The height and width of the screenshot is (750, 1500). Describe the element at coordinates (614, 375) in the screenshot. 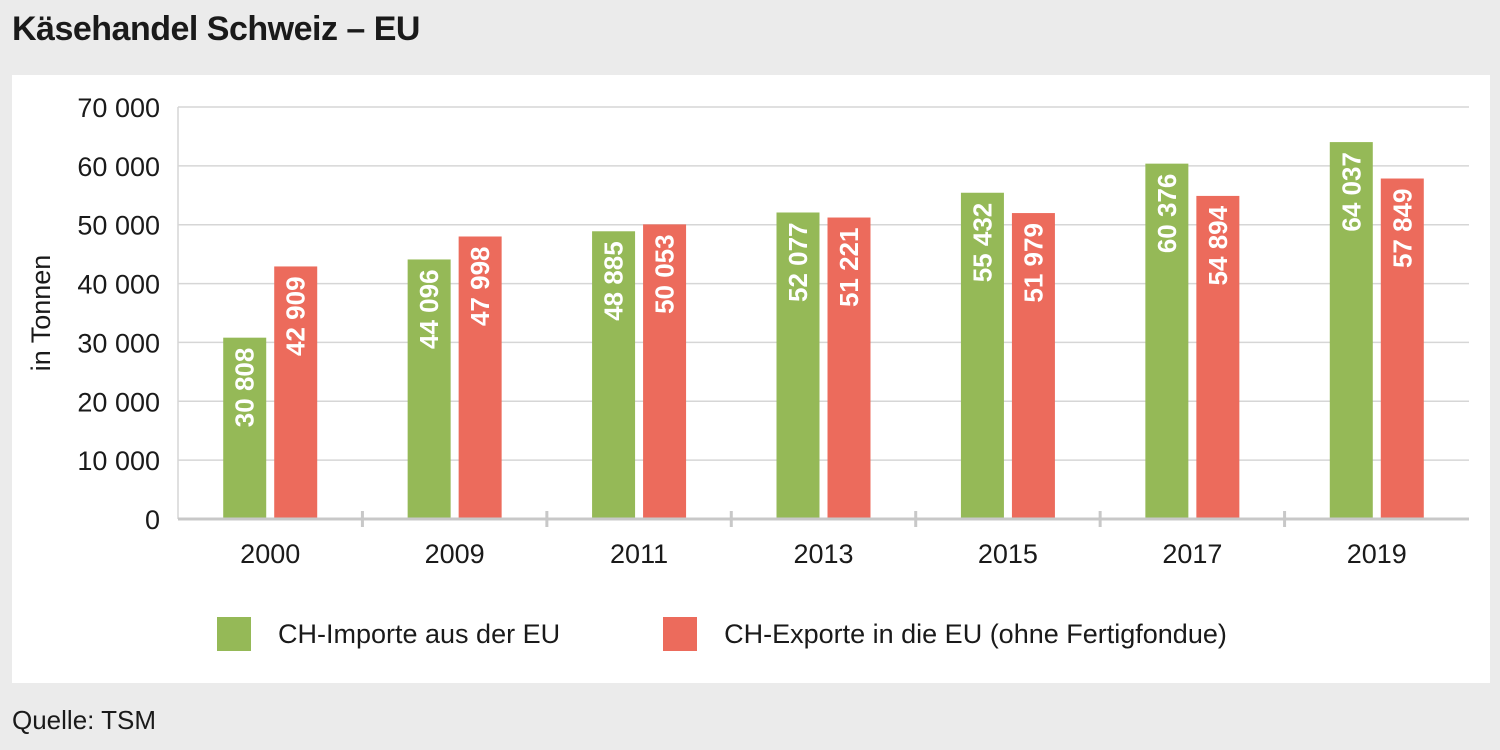

I see `import-bar-2011` at that location.